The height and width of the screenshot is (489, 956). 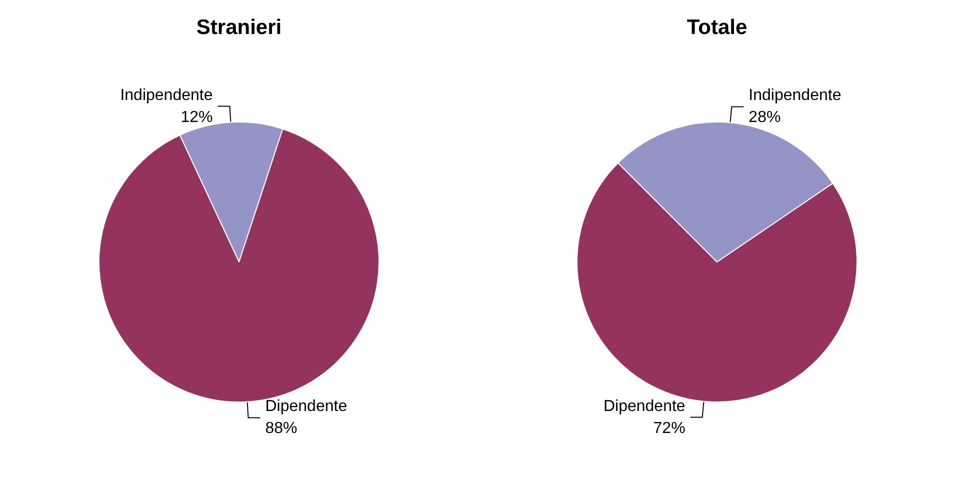 I want to click on data-label: 72%, so click(x=669, y=428).